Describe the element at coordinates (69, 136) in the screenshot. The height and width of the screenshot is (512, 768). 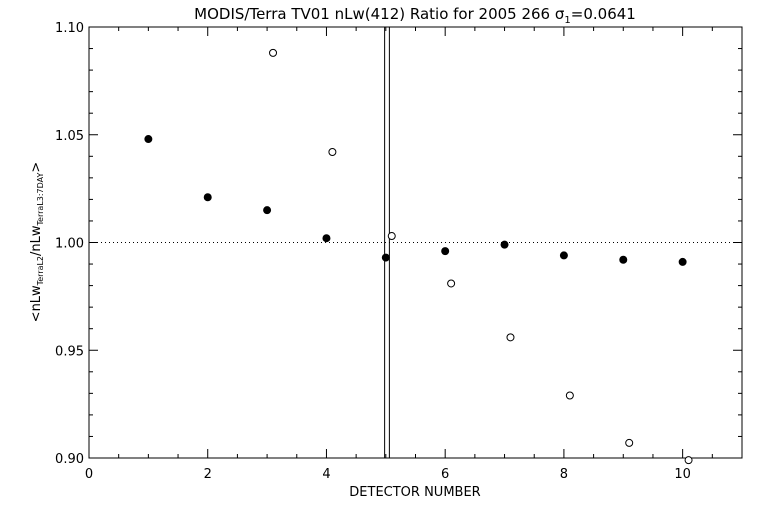
I see `y-tick-label: 1.05` at that location.